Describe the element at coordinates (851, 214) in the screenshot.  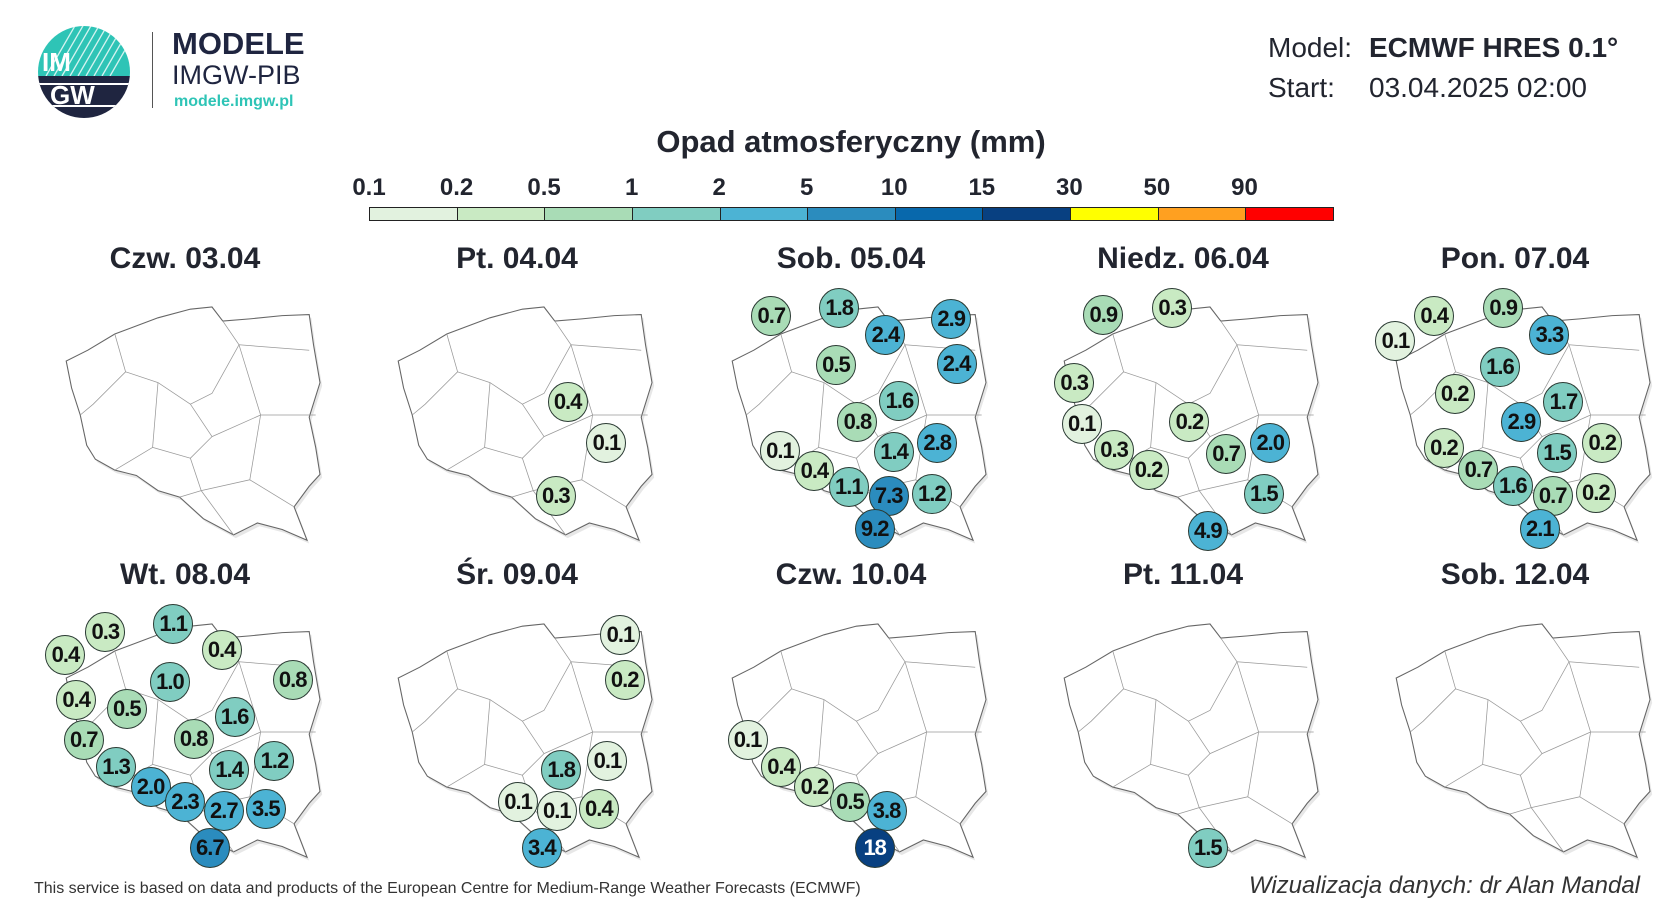
I see `legend-color-bar` at that location.